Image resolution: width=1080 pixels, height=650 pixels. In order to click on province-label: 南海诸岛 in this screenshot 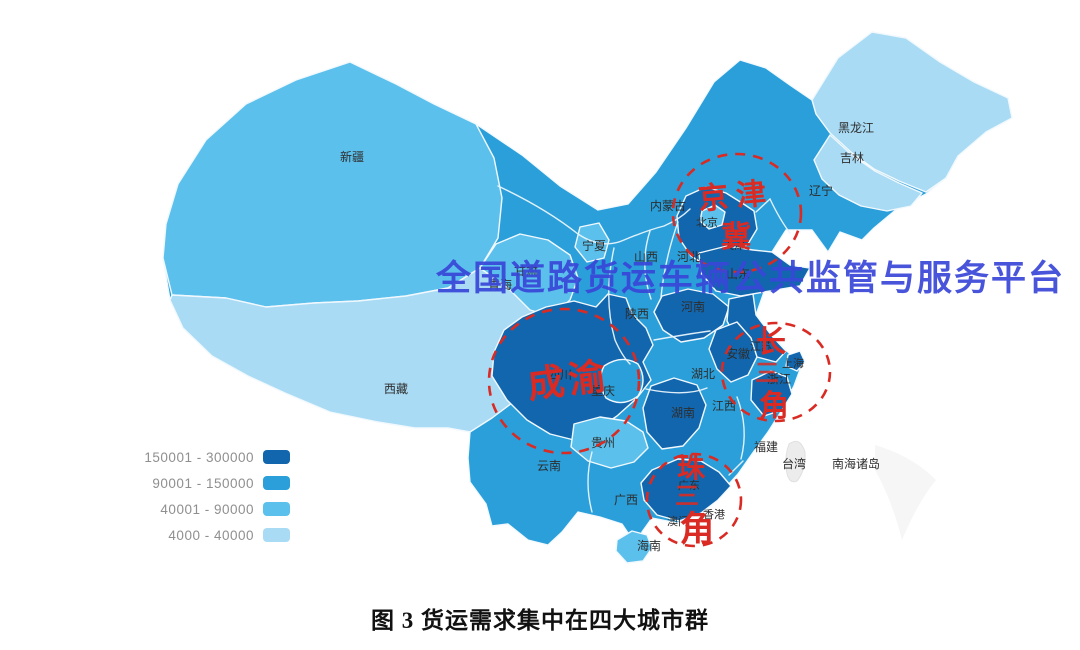, I will do `click(856, 463)`.